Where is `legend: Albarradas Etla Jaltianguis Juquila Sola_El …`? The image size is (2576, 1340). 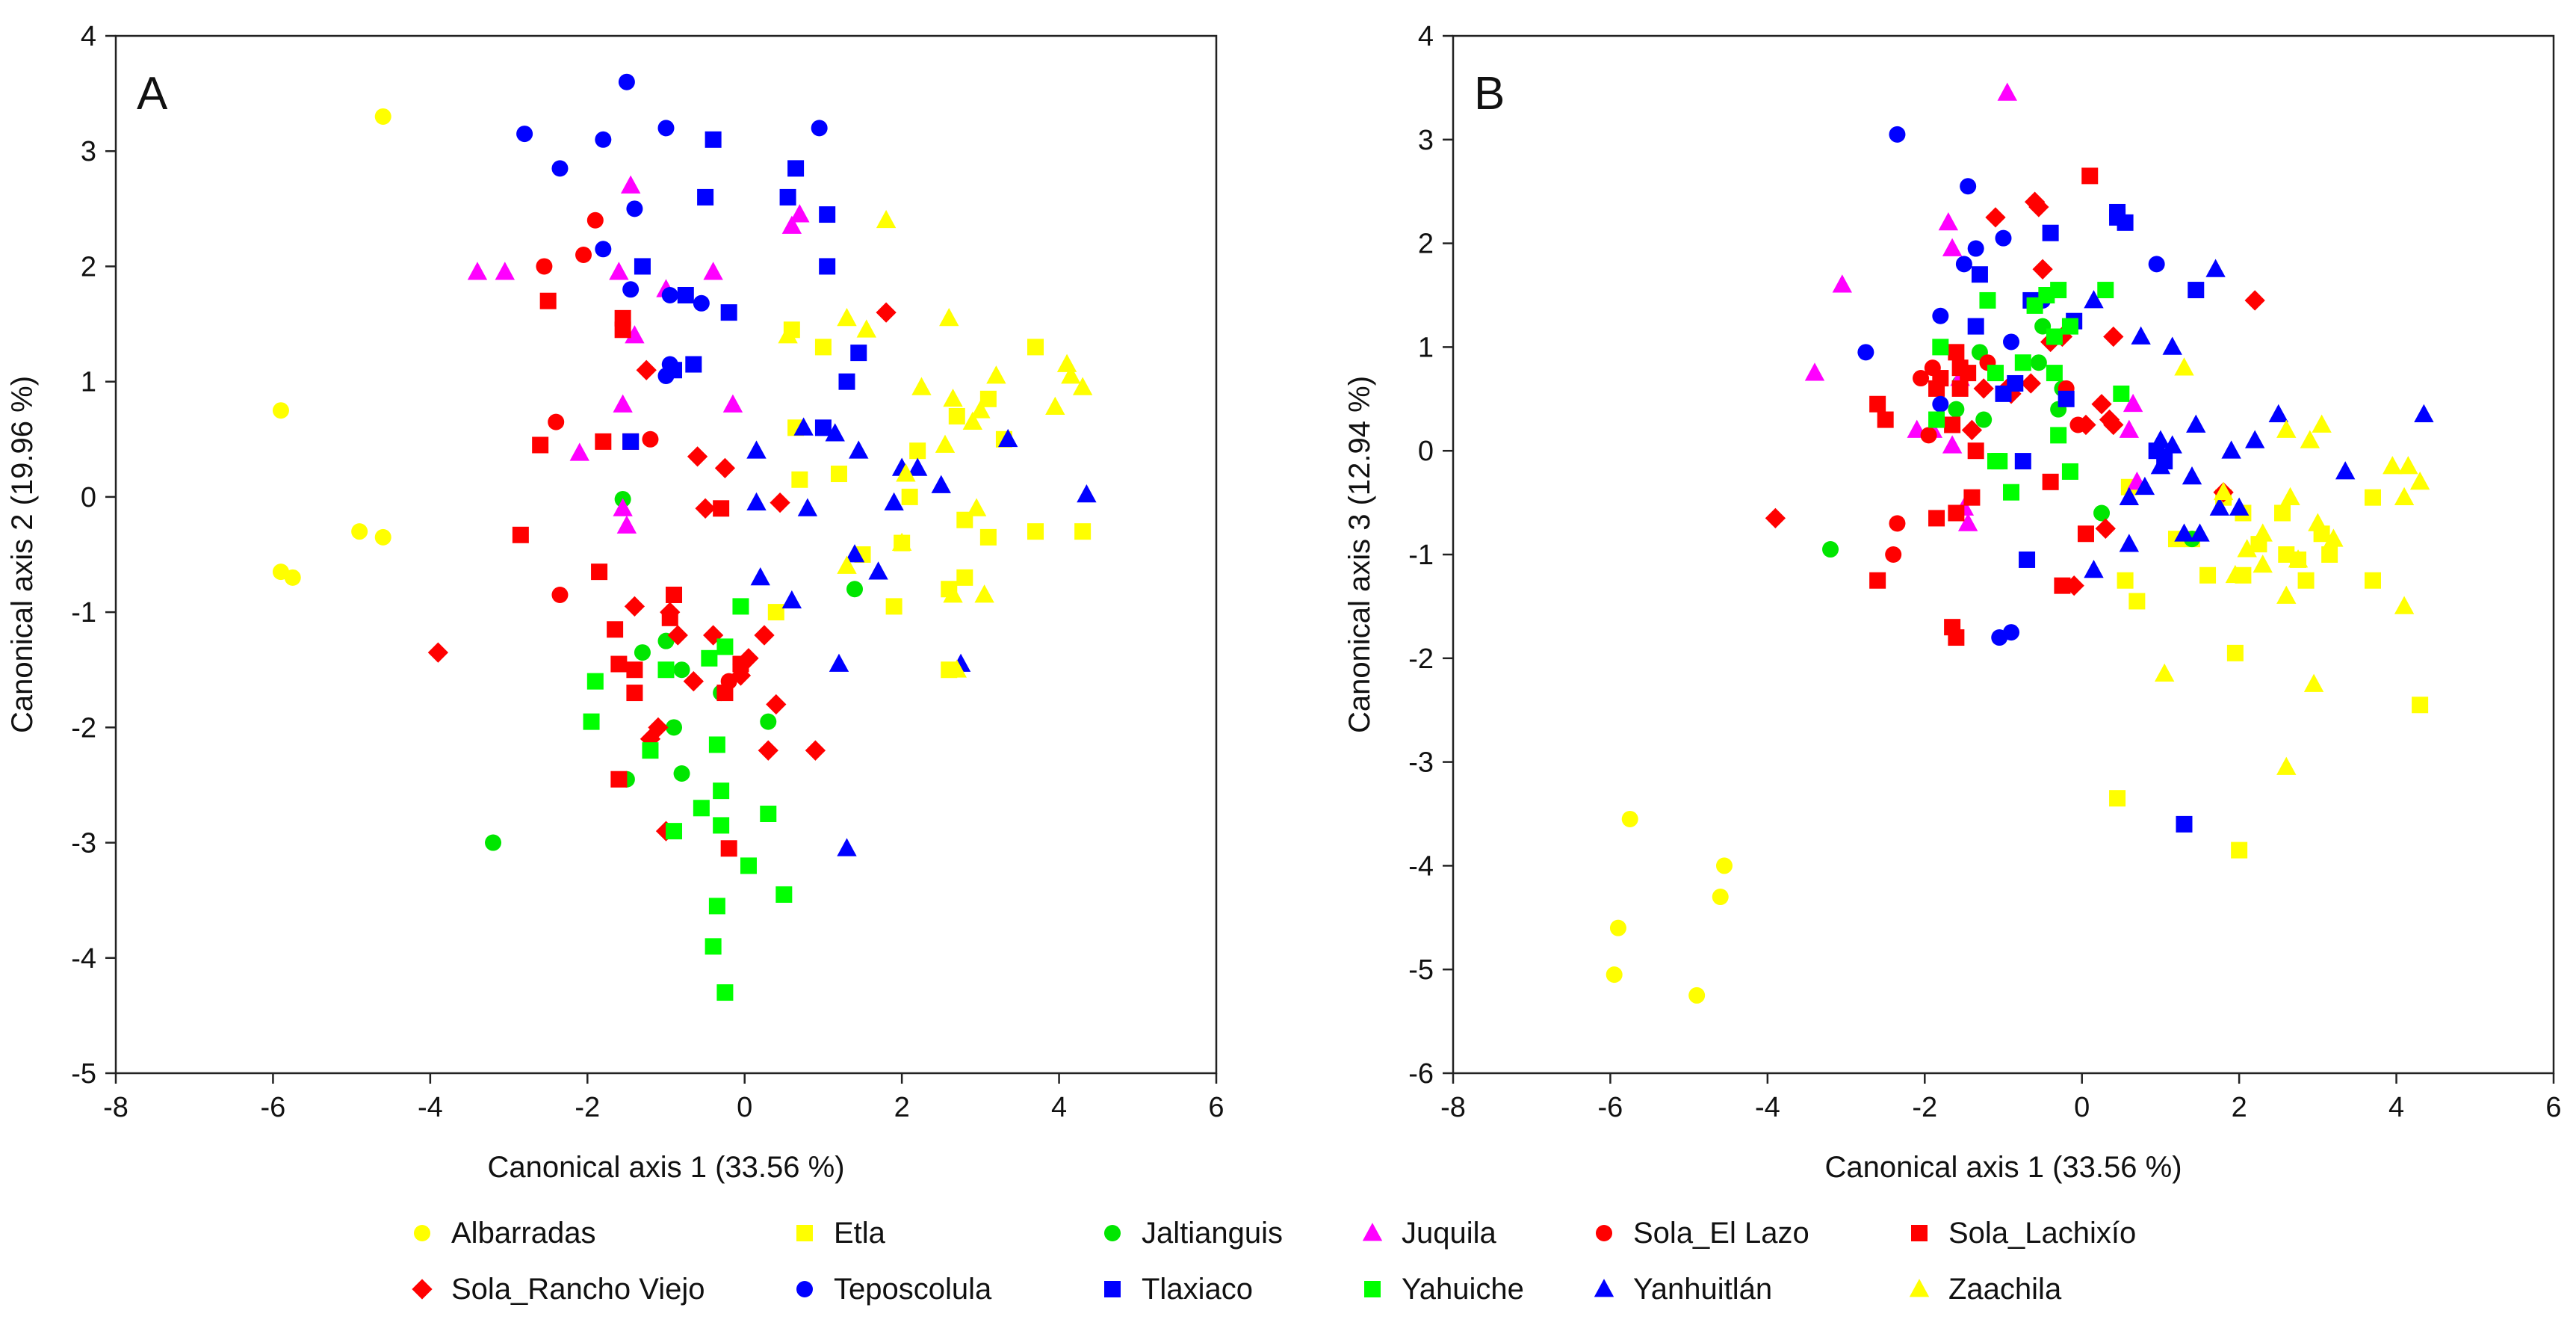
legend: Albarradas Etla Jaltianguis Juquila Sola_El … is located at coordinates (1288, 1274).